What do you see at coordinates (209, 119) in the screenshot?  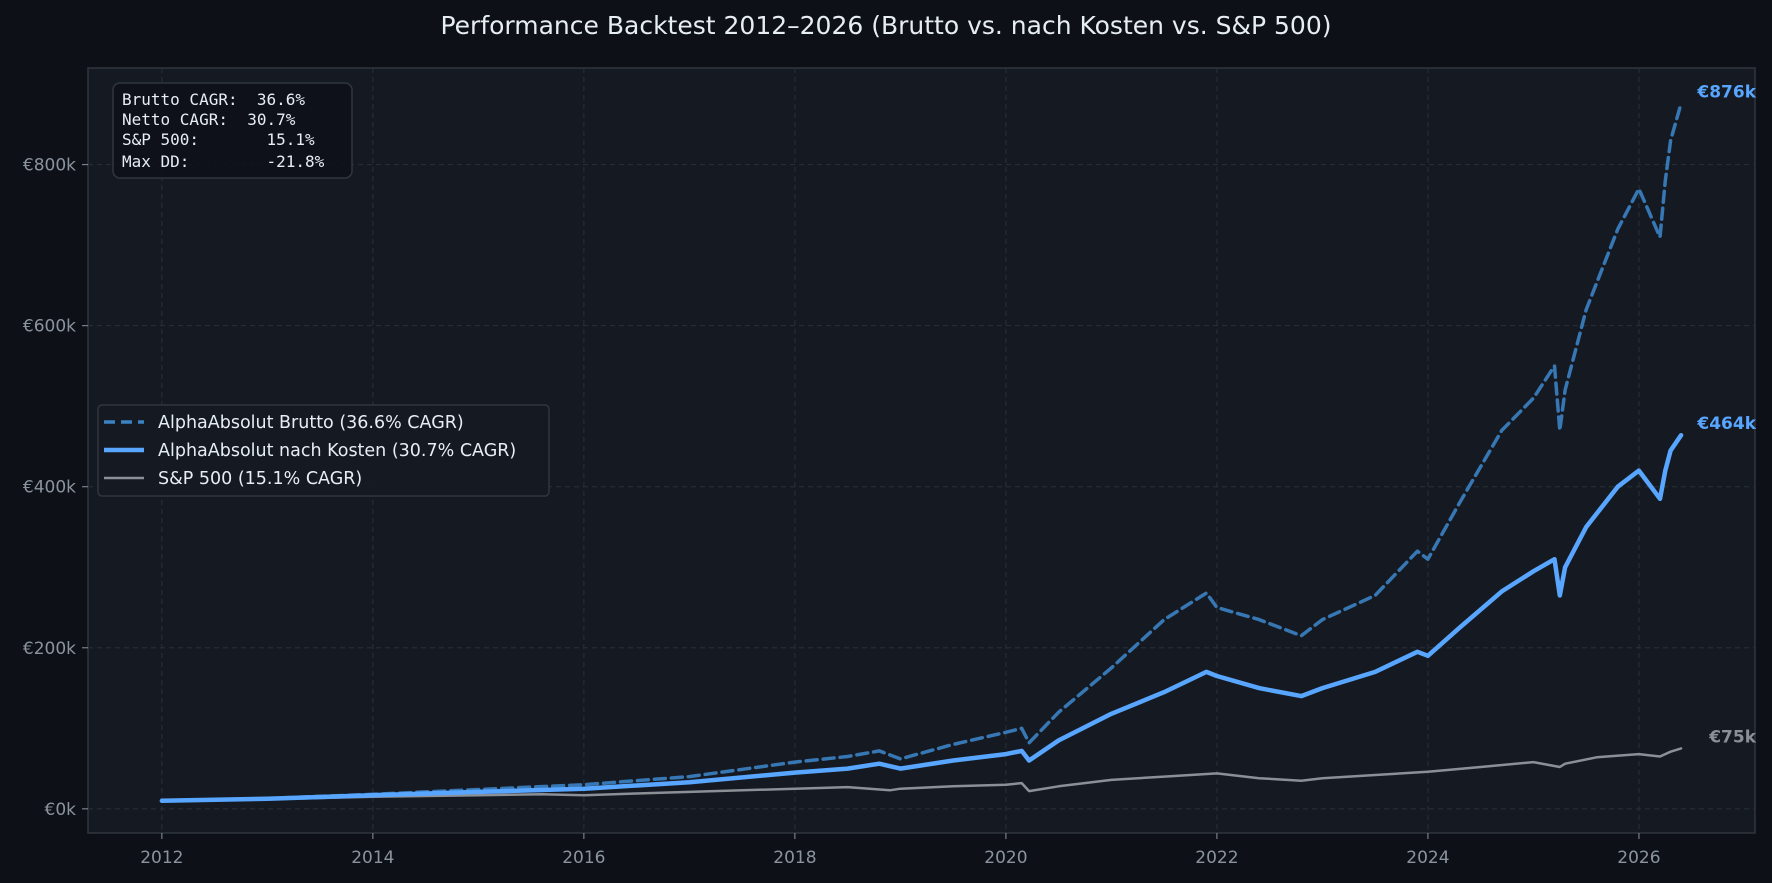 I see `stats-line-netto: Netto CAGR: 30.7%` at bounding box center [209, 119].